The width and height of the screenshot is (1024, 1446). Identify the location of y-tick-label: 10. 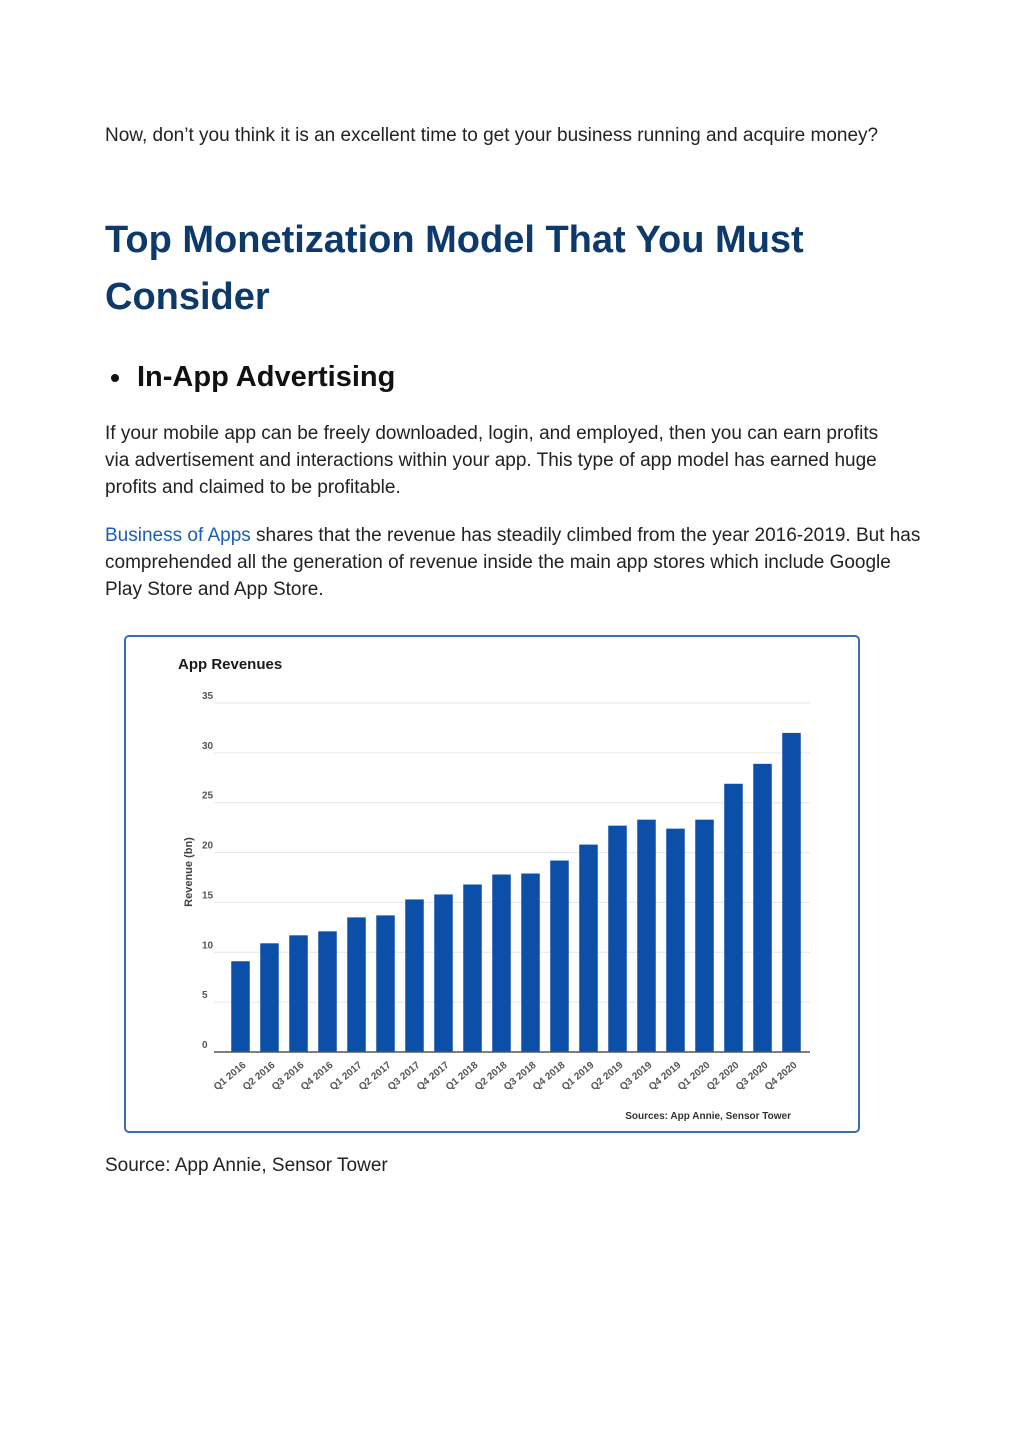
(208, 945).